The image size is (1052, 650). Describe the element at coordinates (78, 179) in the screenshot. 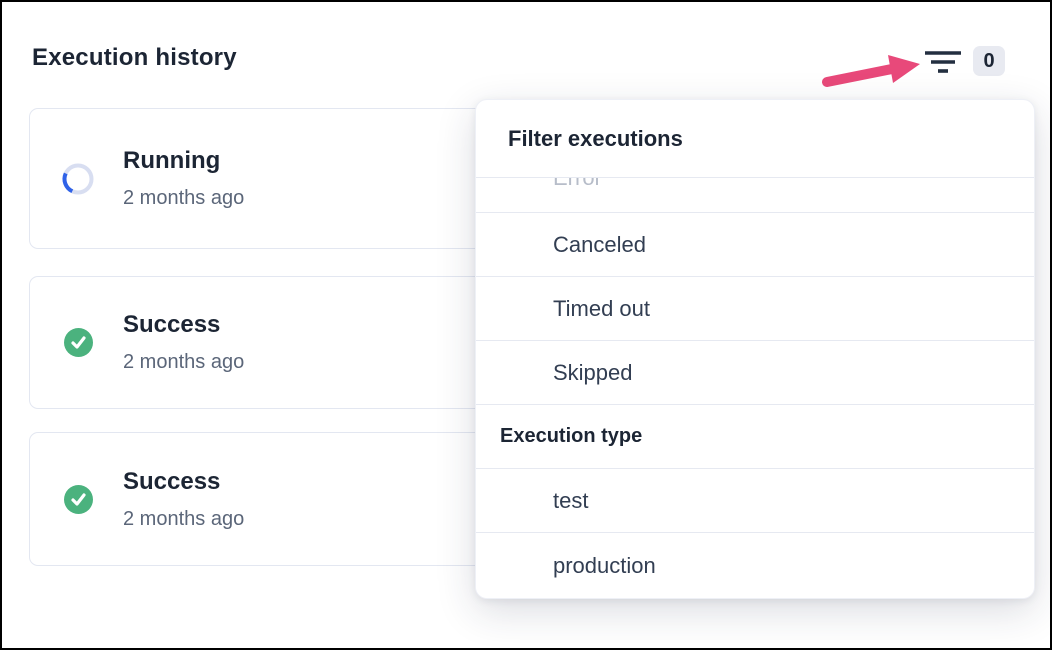

I see `spinner-icon` at that location.